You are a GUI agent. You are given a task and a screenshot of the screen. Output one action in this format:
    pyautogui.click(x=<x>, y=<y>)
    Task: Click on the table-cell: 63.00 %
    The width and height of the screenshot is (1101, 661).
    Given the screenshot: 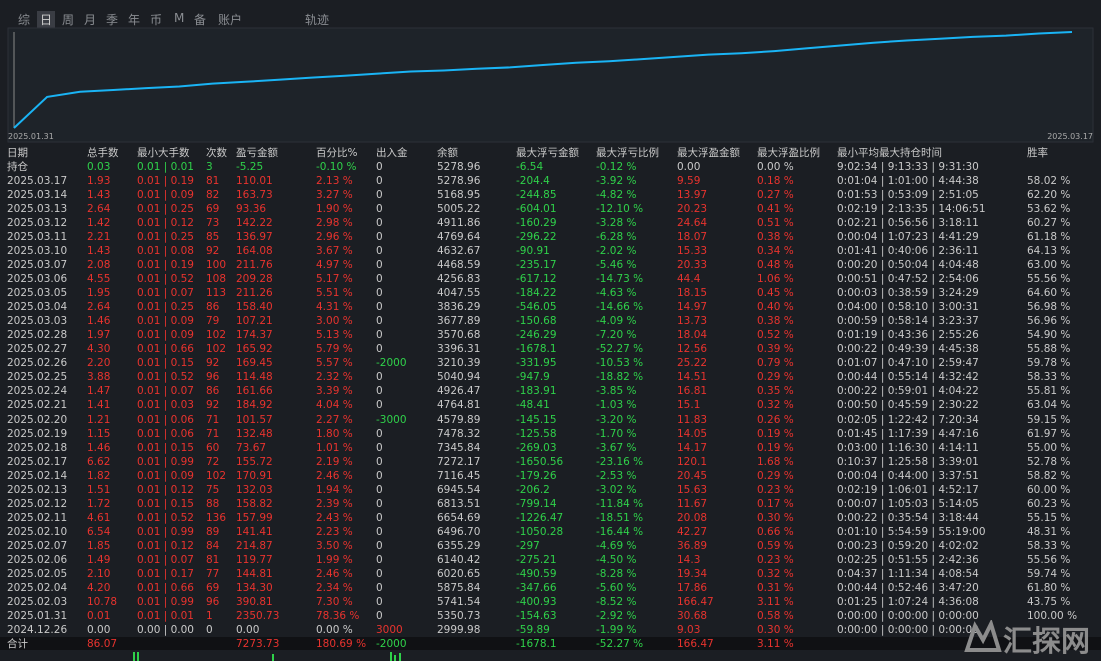 What is the action you would take?
    pyautogui.click(x=1049, y=265)
    